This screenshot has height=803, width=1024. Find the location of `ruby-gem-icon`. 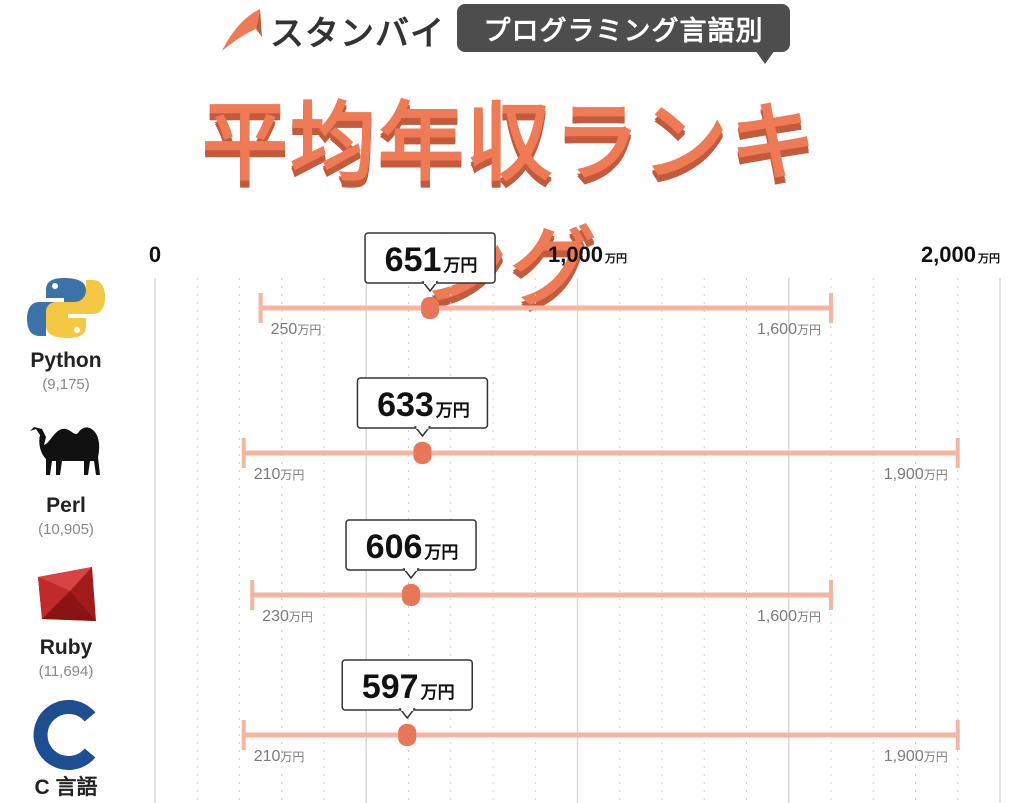

ruby-gem-icon is located at coordinates (67, 594).